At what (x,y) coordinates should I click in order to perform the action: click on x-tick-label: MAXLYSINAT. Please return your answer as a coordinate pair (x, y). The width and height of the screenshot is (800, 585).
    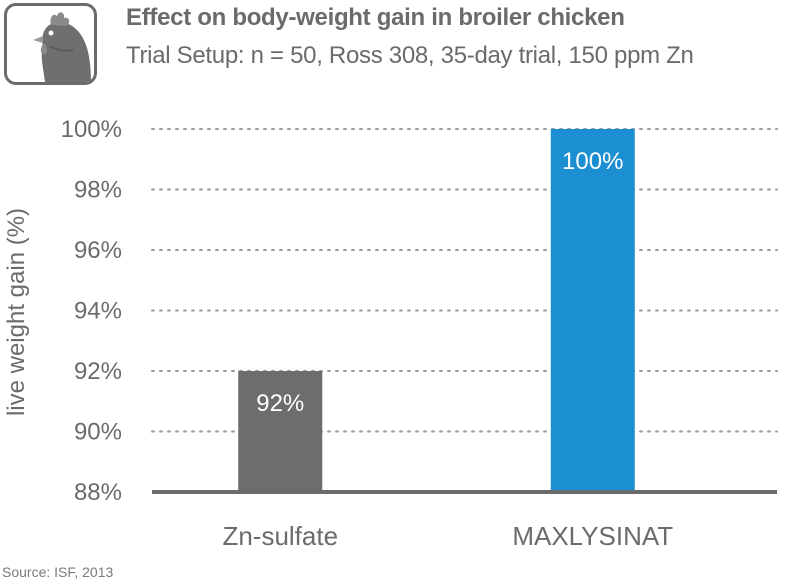
    Looking at the image, I should click on (592, 536).